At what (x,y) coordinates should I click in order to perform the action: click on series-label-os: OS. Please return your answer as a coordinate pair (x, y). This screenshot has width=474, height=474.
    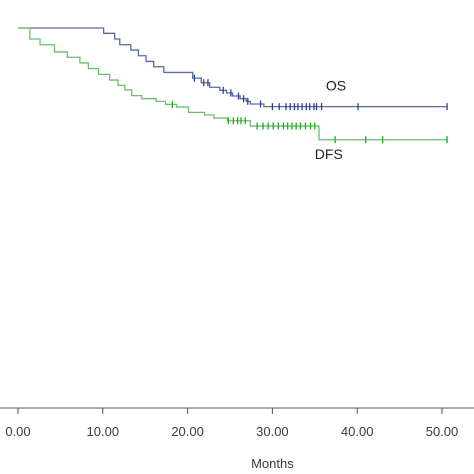
    Looking at the image, I should click on (336, 86).